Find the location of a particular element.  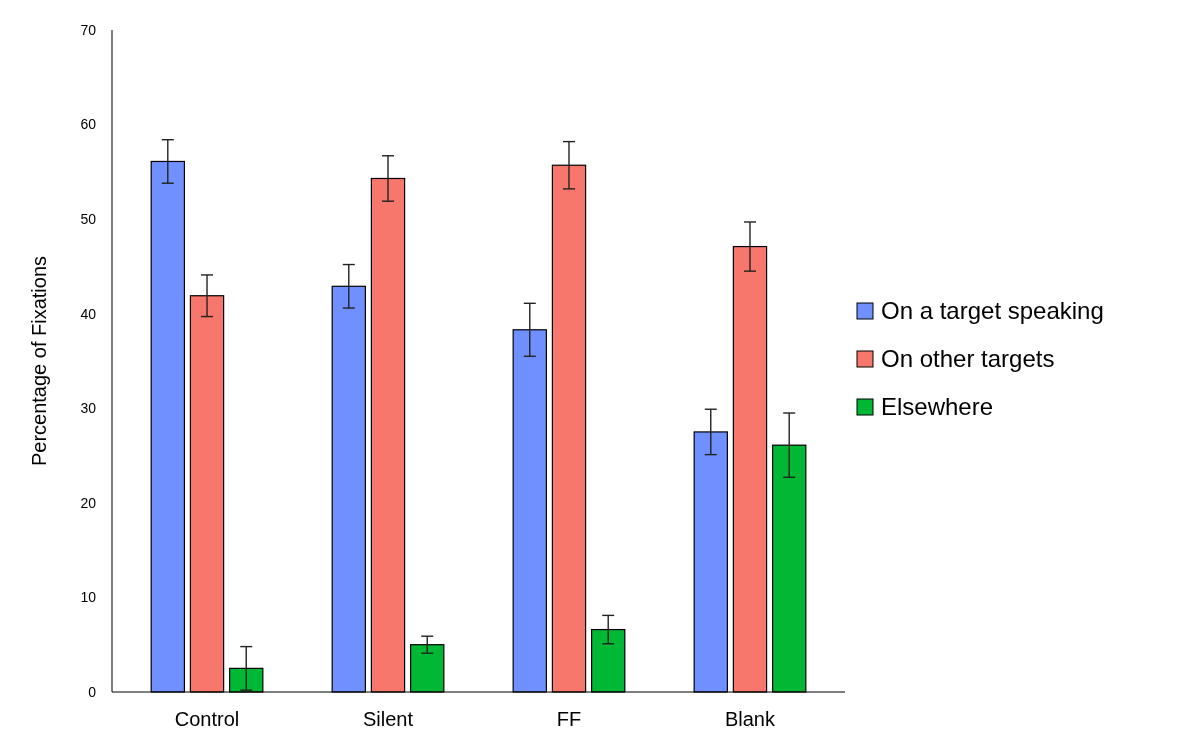

y-tick-label: 10 is located at coordinates (88, 597).